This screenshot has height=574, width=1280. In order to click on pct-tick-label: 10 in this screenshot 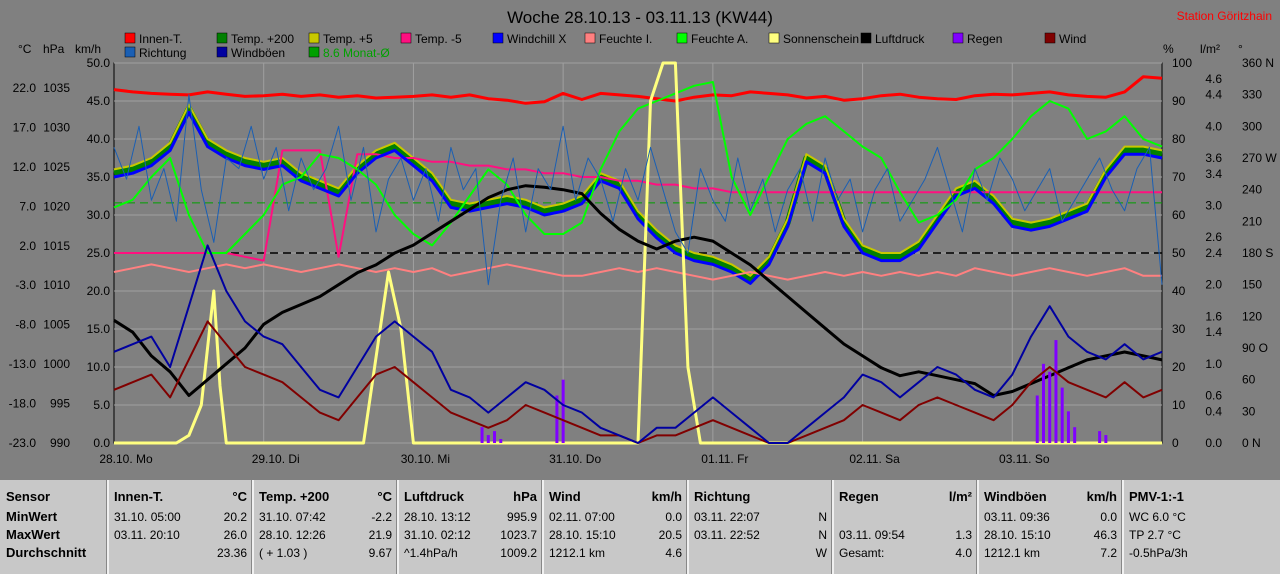, I will do `click(1179, 405)`.